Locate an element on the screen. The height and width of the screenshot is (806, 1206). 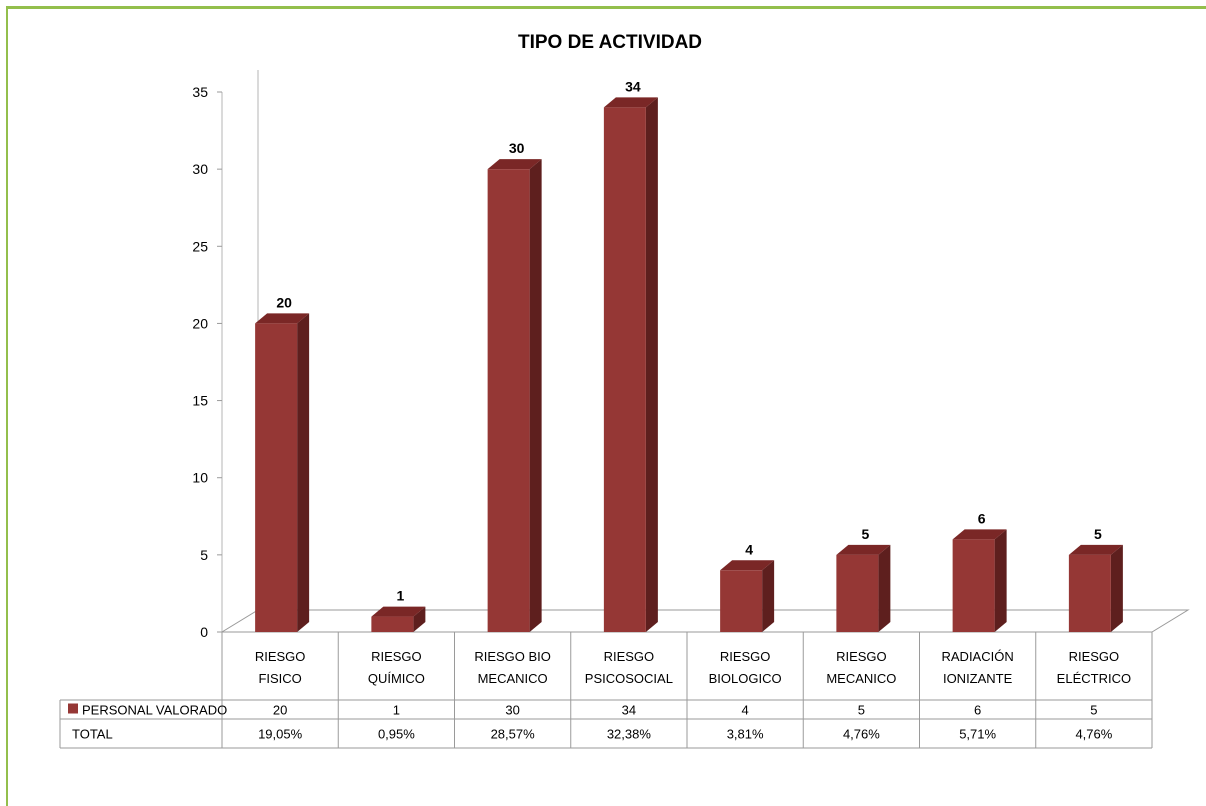
x-category-label: RADIACIÓN is located at coordinates (978, 656).